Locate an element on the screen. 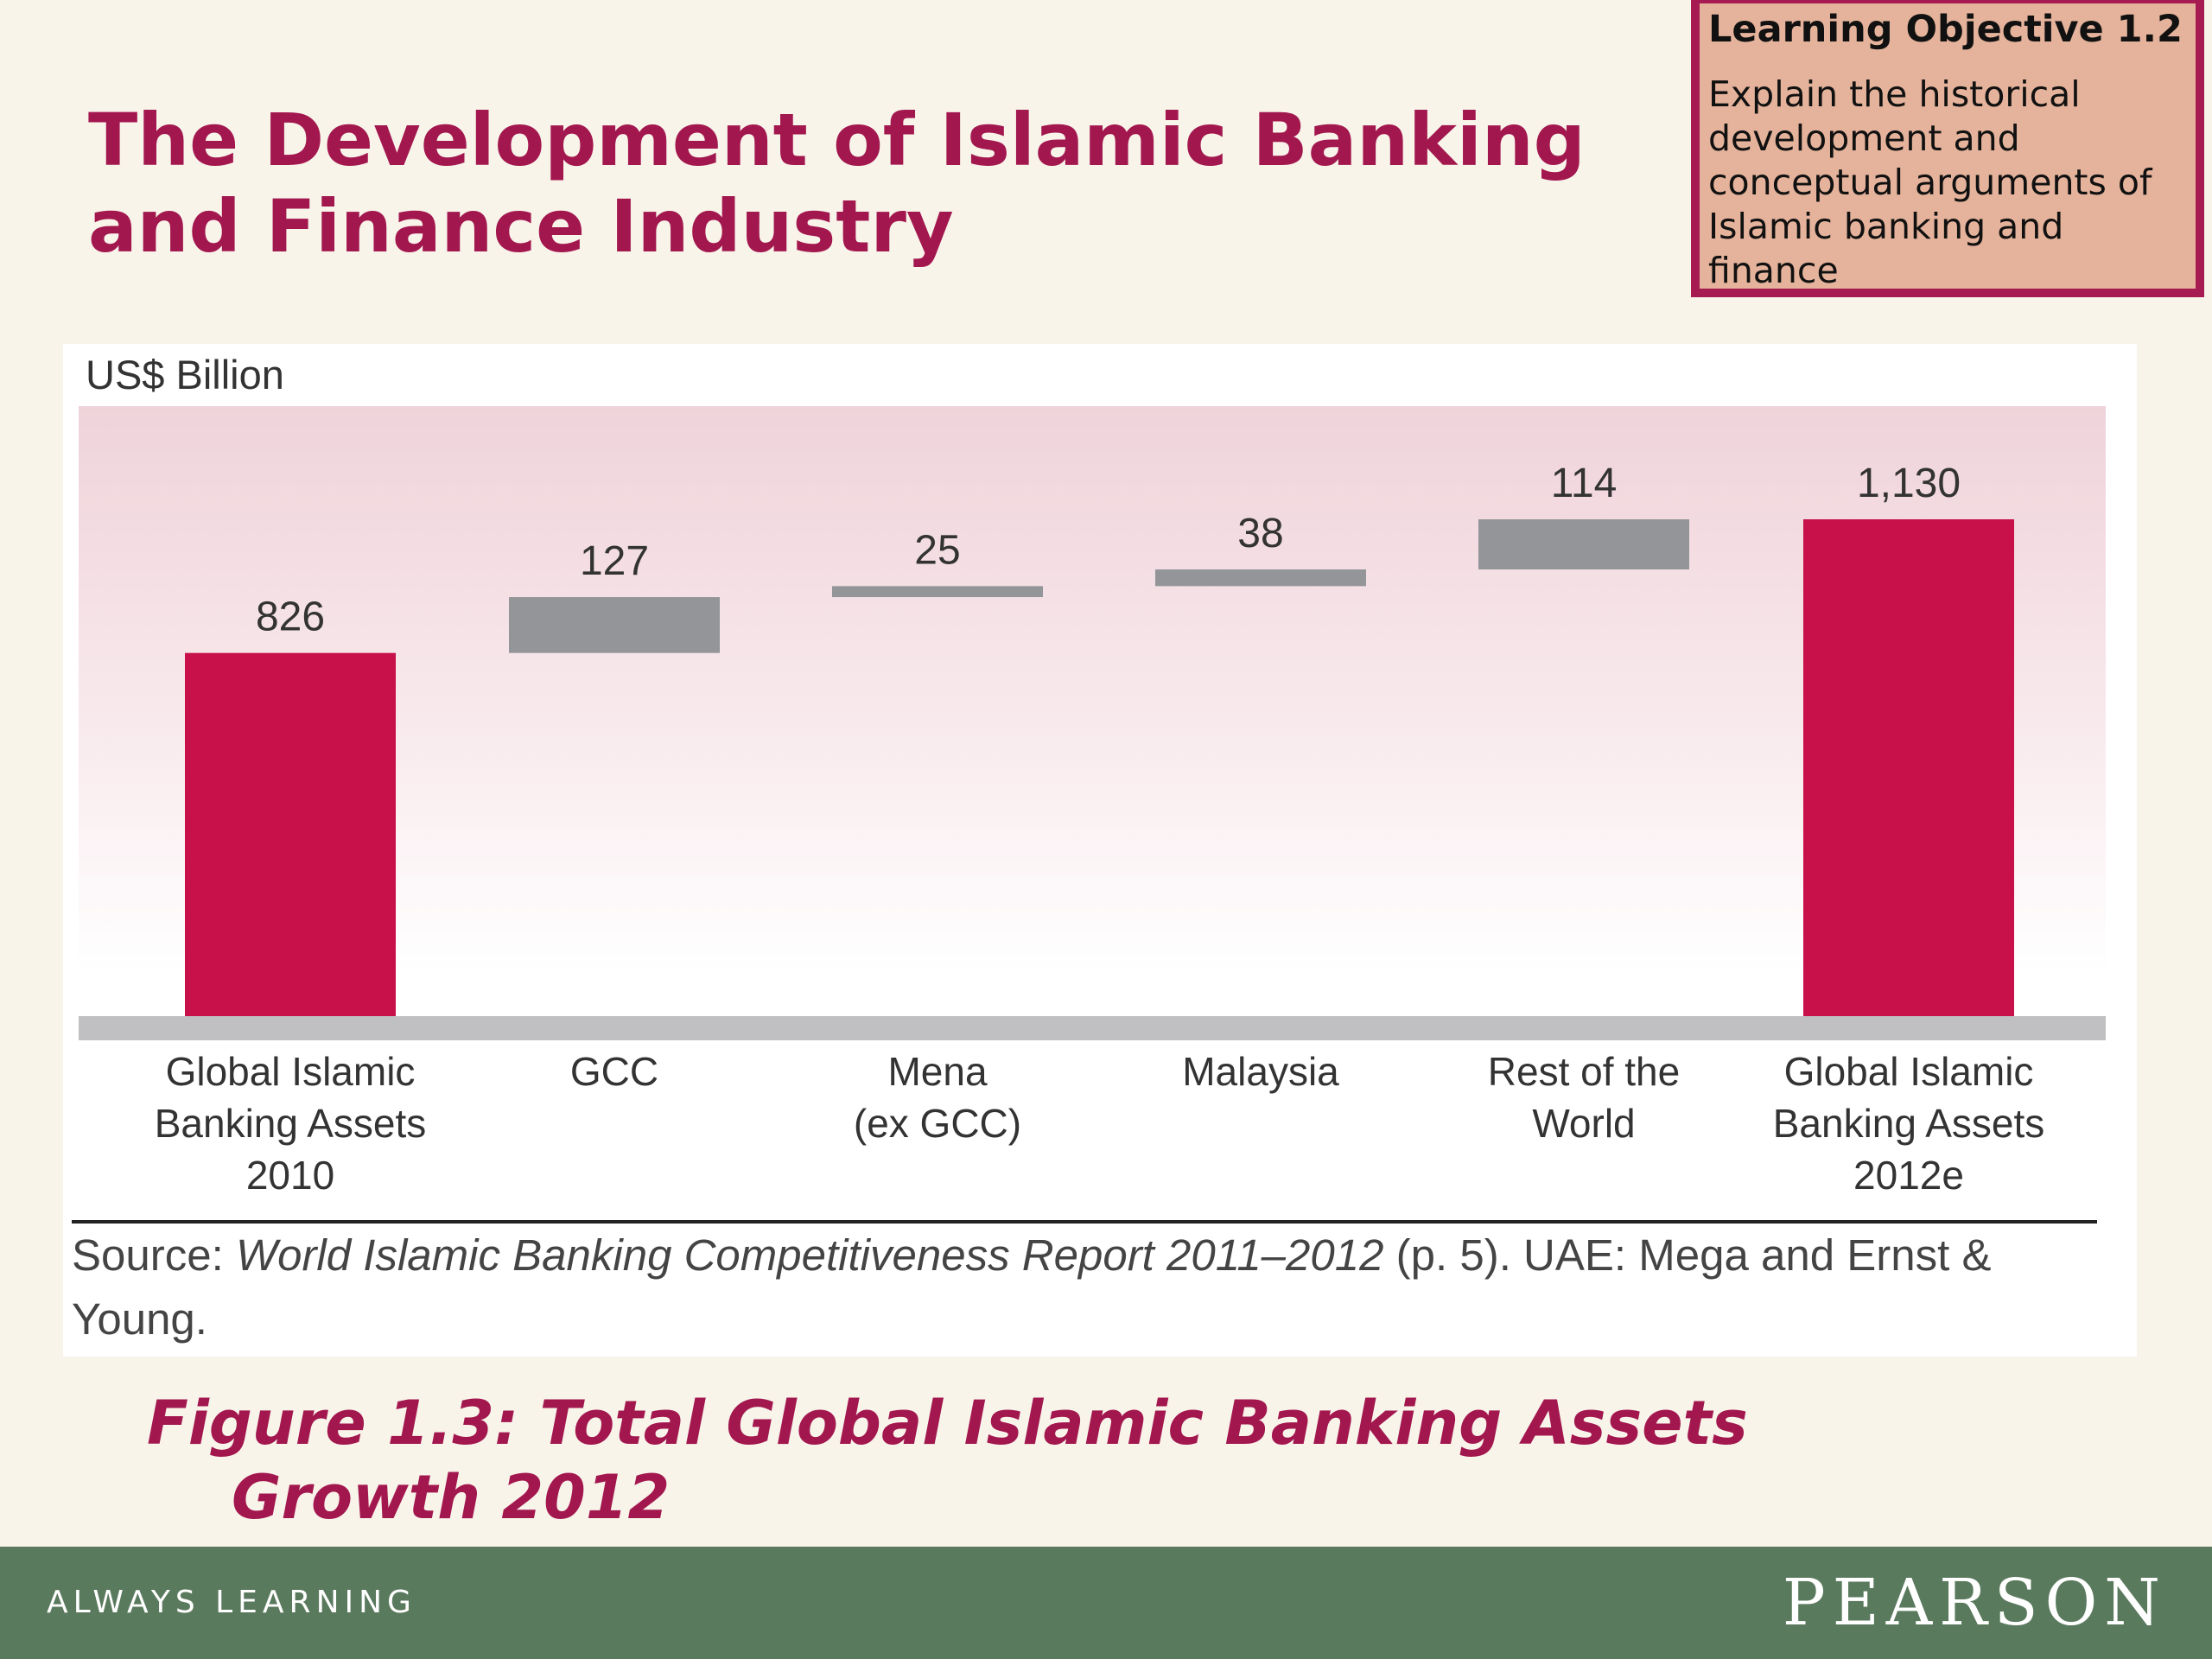 This screenshot has width=2212, height=1659. category-label-3: Malaysia is located at coordinates (1260, 1071).